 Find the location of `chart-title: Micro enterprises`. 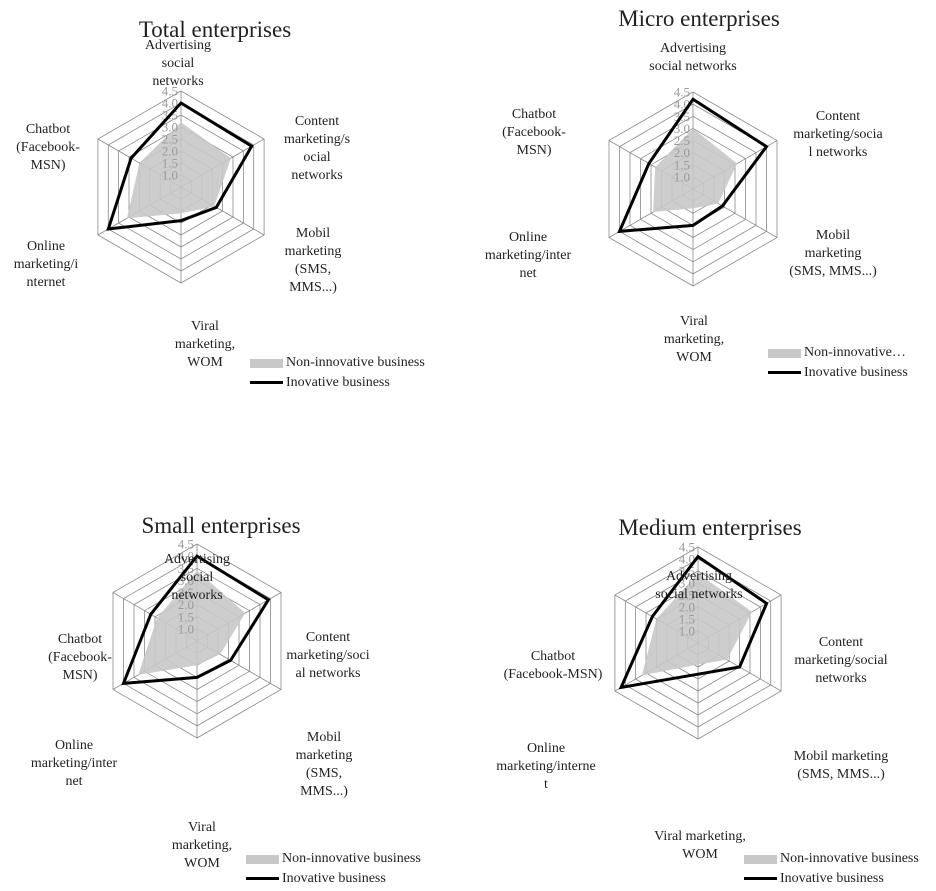

chart-title: Micro enterprises is located at coordinates (699, 18).